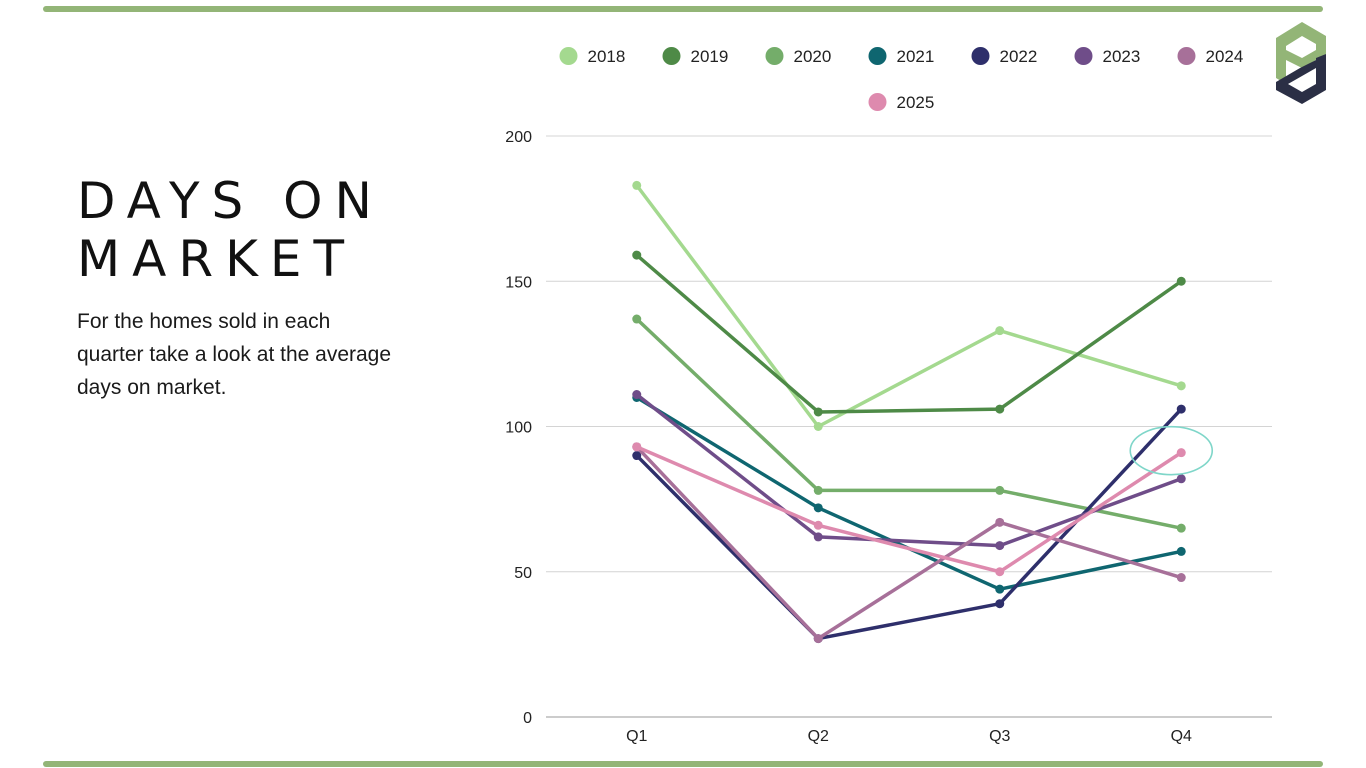 The width and height of the screenshot is (1366, 768). I want to click on legend-item-2022: 2022, so click(1004, 56).